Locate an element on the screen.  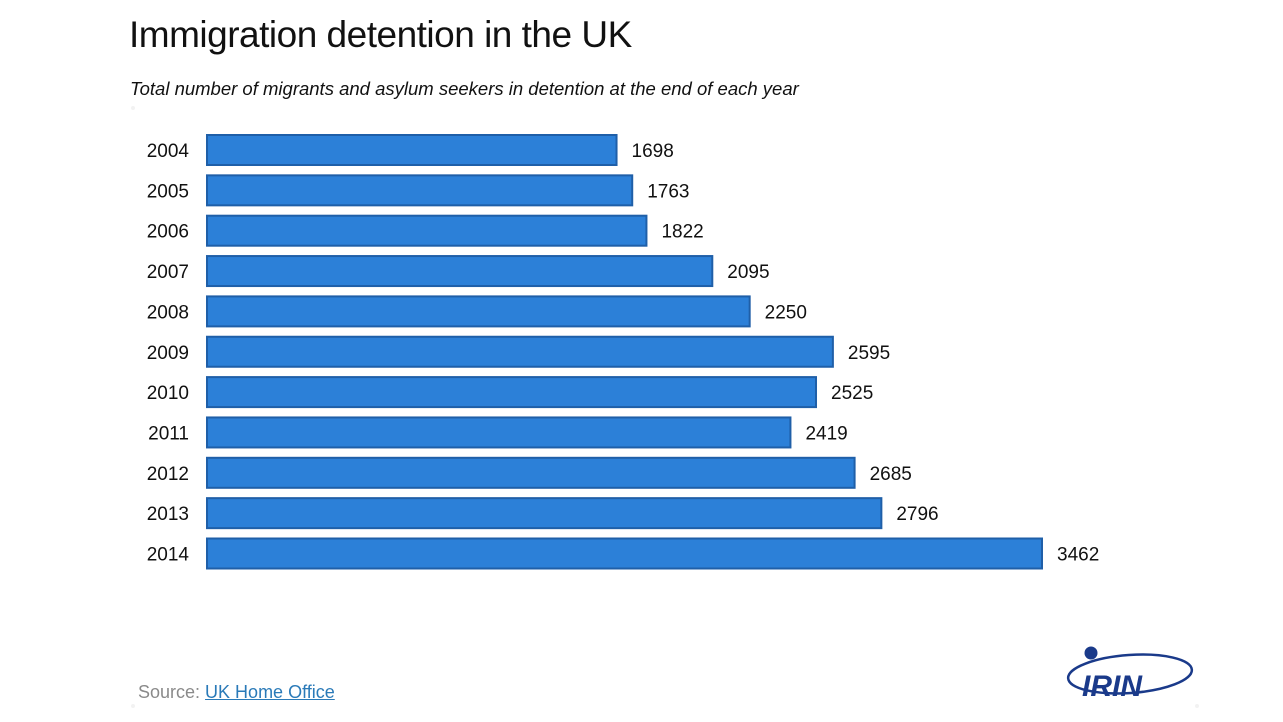
category-label: 2007 is located at coordinates (168, 272).